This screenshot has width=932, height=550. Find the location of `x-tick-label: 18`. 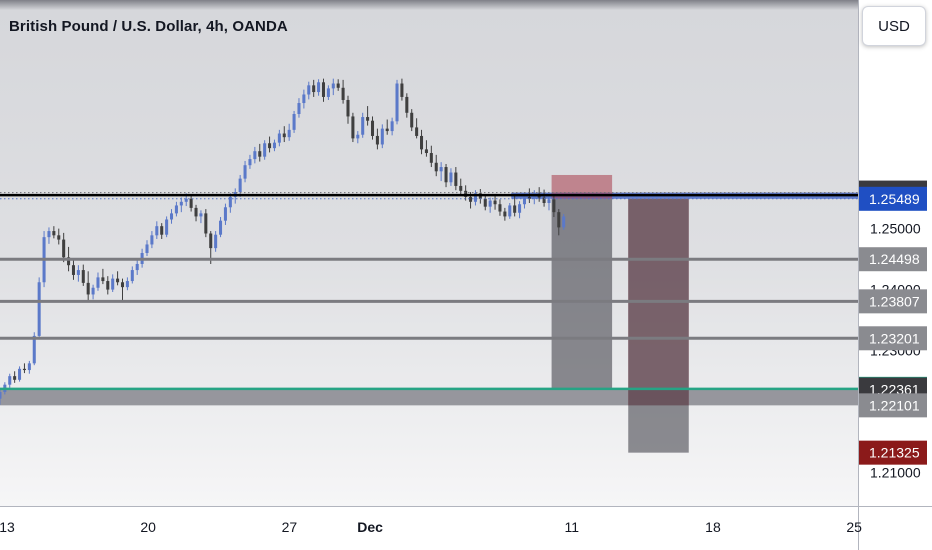

x-tick-label: 18 is located at coordinates (713, 527).